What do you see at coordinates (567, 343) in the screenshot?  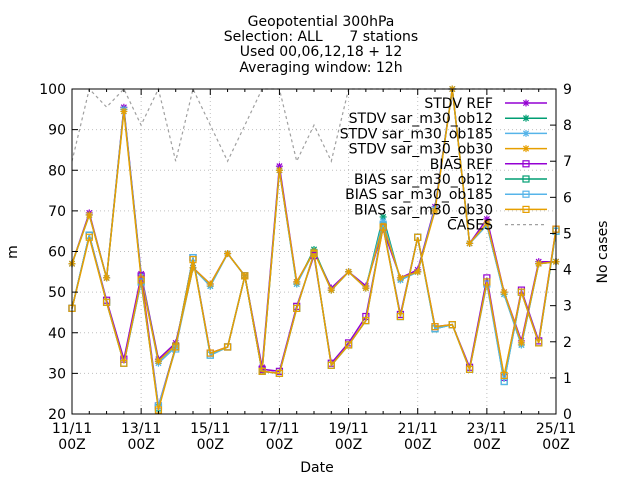 I see `y2-tick-label: 2` at bounding box center [567, 343].